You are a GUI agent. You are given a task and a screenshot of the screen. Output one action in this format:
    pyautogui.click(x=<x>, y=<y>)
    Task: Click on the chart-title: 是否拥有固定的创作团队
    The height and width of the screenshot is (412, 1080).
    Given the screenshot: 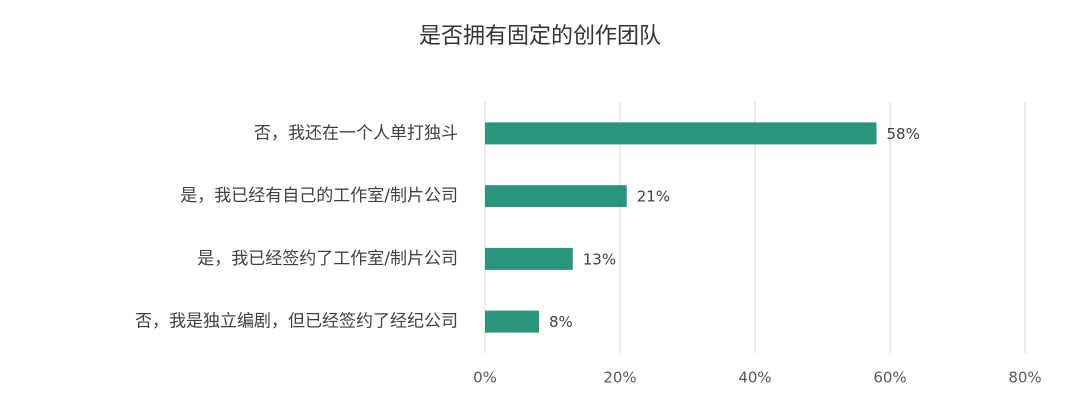 What is the action you would take?
    pyautogui.click(x=540, y=36)
    